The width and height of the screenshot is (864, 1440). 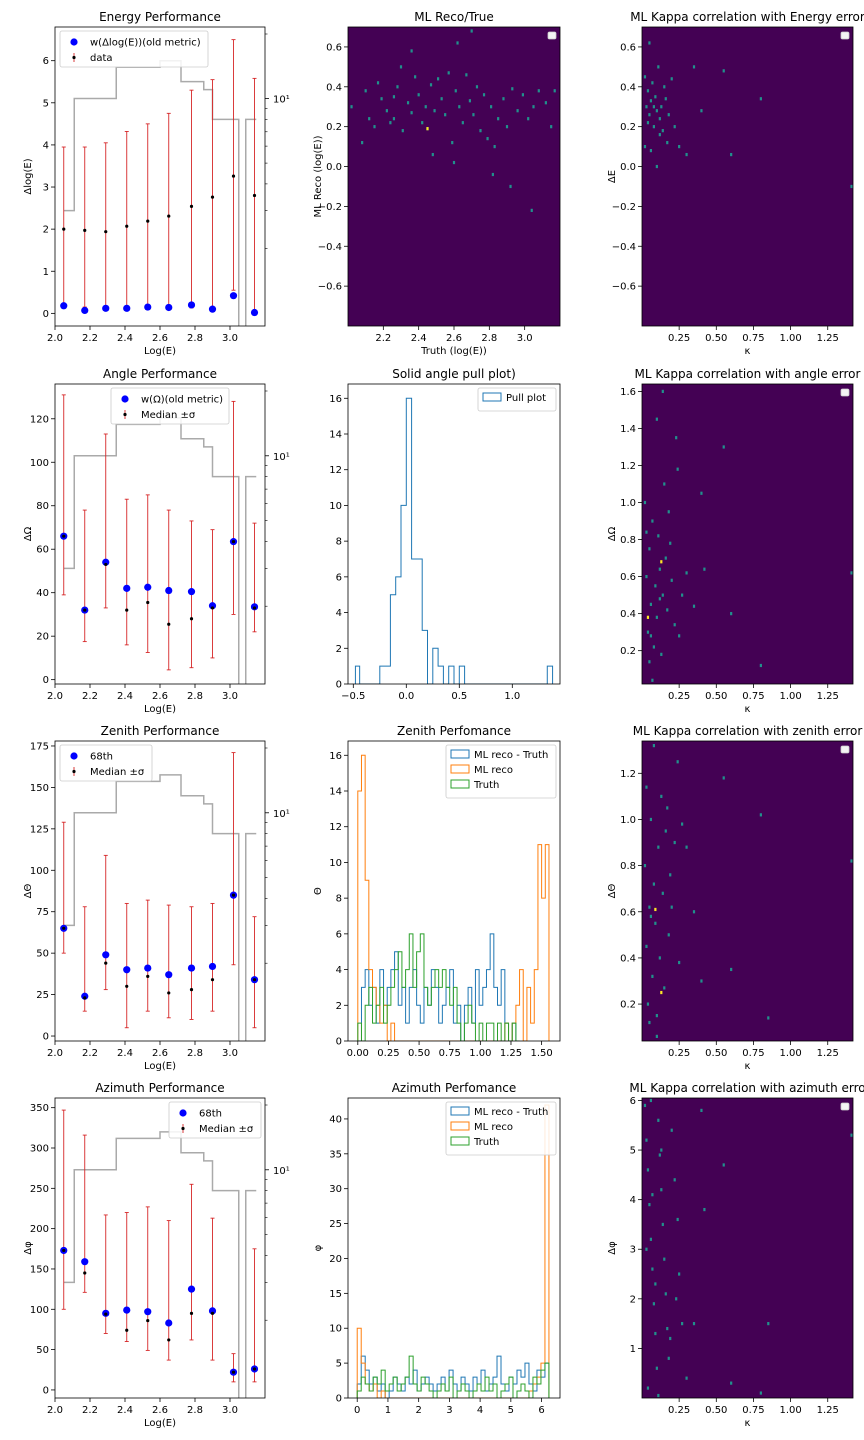 What do you see at coordinates (318, 891) in the screenshot?
I see `y-axis-label: Θ` at bounding box center [318, 891].